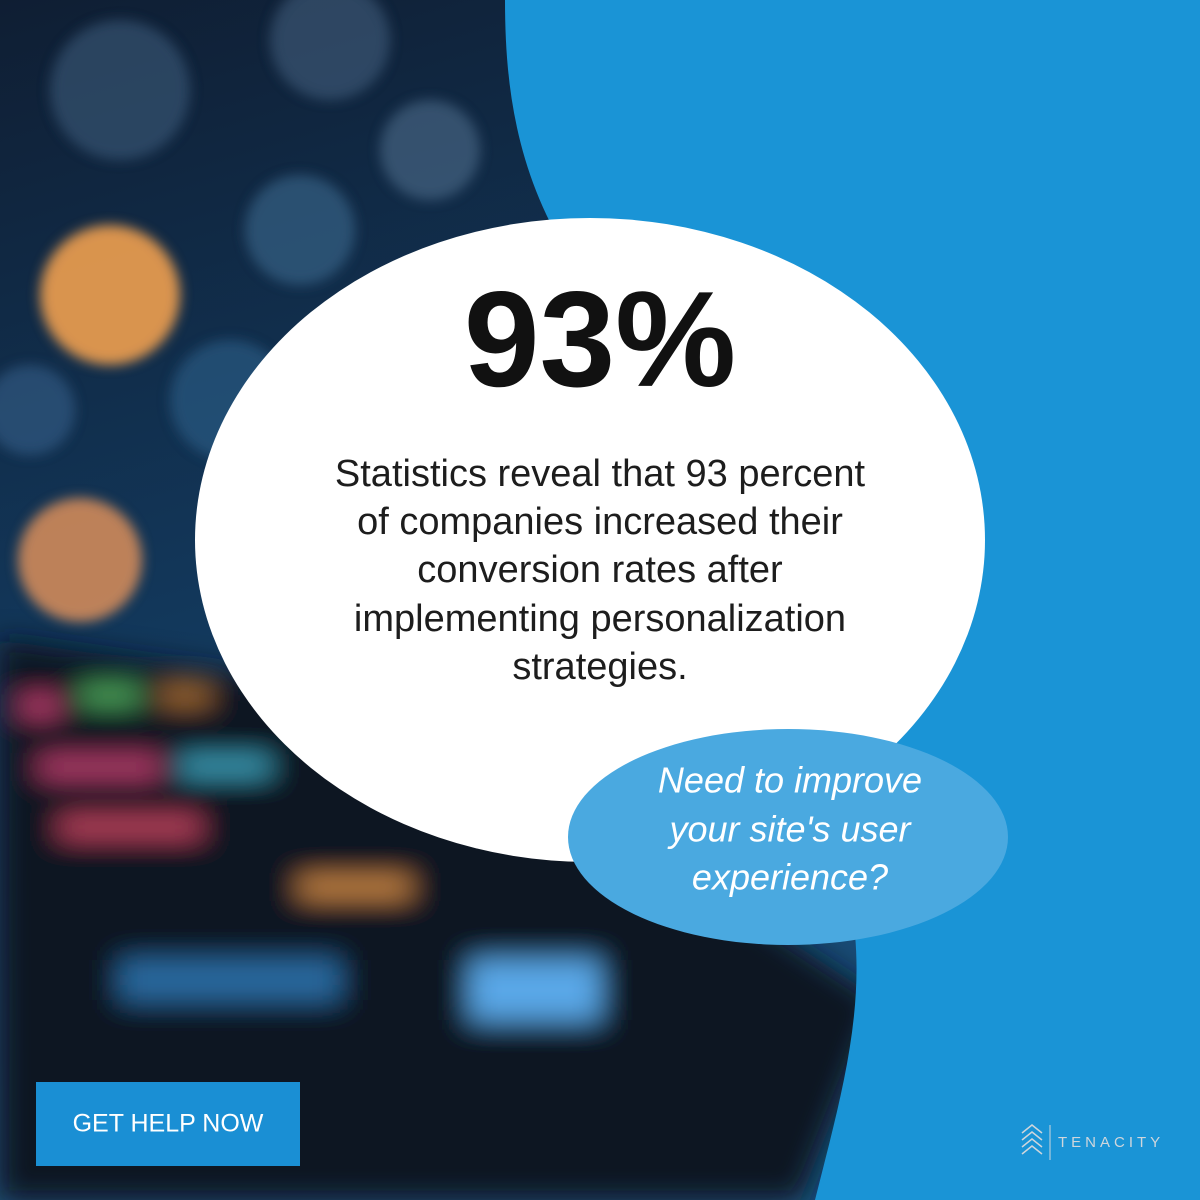 Image resolution: width=1200 pixels, height=1200 pixels. What do you see at coordinates (1032, 1139) in the screenshot?
I see `logo-icon` at bounding box center [1032, 1139].